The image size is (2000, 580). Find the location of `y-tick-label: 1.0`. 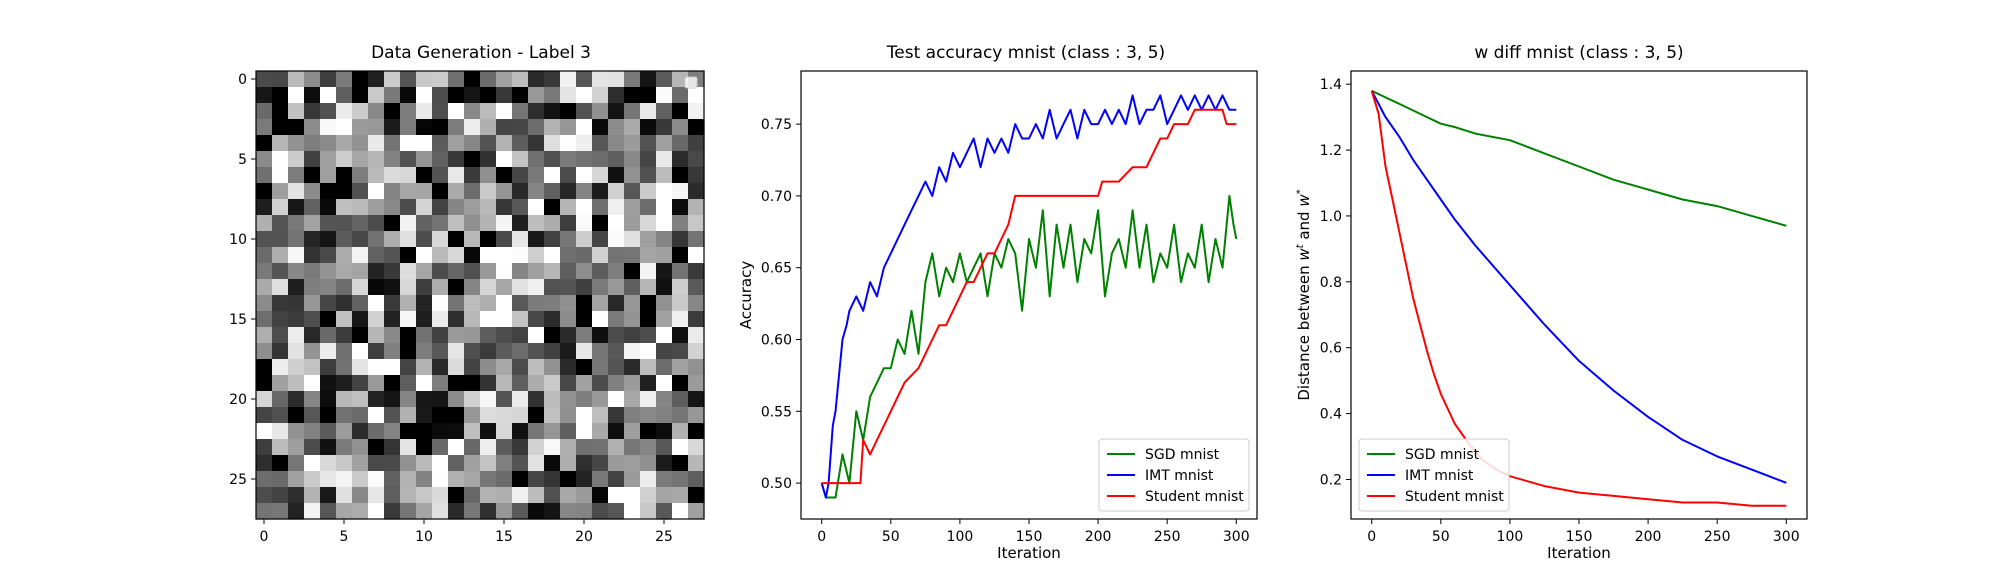

y-tick-label: 1.0 is located at coordinates (1331, 217).